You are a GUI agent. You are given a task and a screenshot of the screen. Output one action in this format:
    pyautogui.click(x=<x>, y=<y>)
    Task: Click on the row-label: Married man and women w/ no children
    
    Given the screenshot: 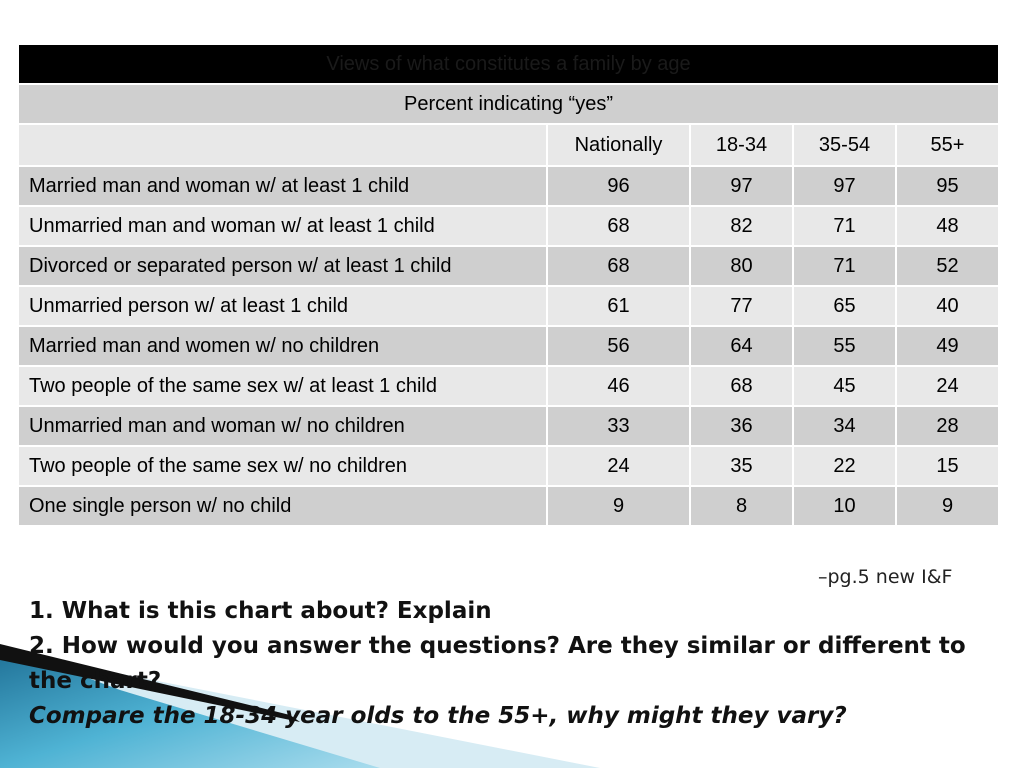 What is the action you would take?
    pyautogui.click(x=282, y=346)
    